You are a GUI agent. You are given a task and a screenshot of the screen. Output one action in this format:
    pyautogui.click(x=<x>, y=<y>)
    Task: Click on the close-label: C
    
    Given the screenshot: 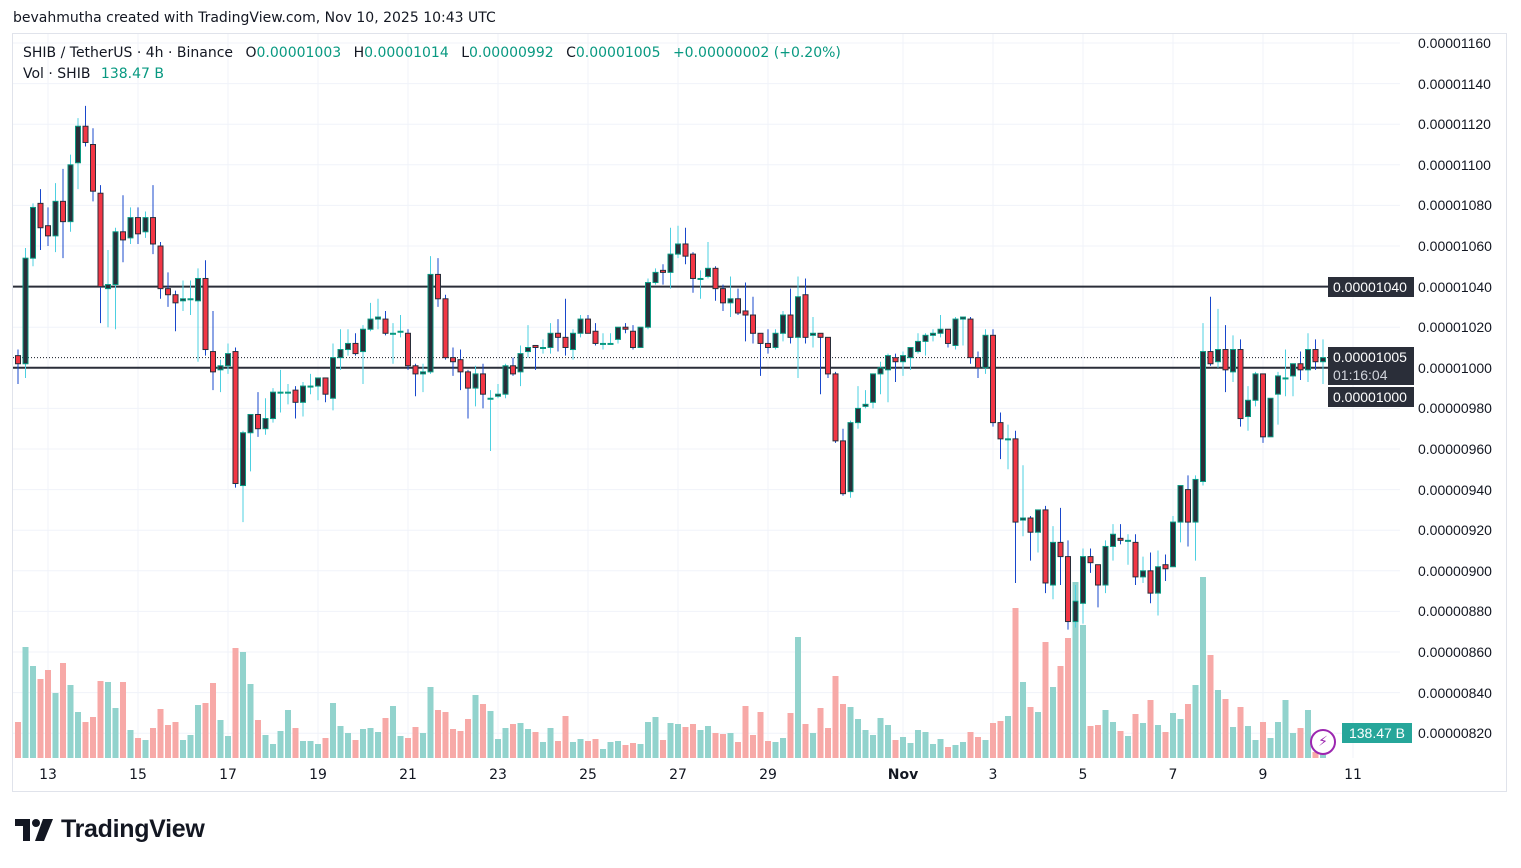 What is the action you would take?
    pyautogui.click(x=571, y=53)
    